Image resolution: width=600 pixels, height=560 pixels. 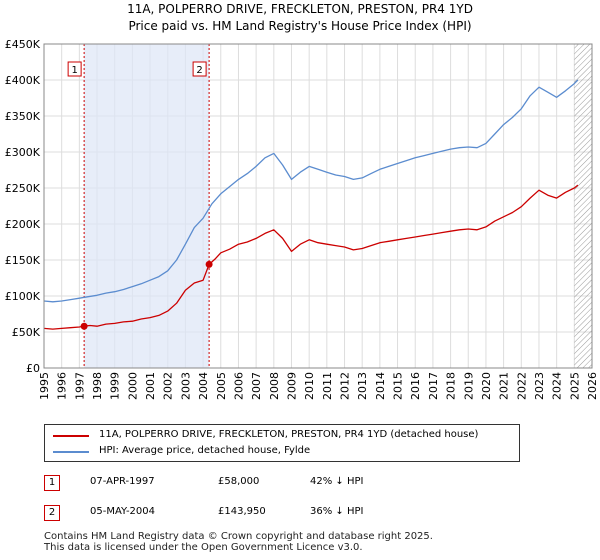 I want to click on x-tick-label: 2015, so click(x=398, y=386).